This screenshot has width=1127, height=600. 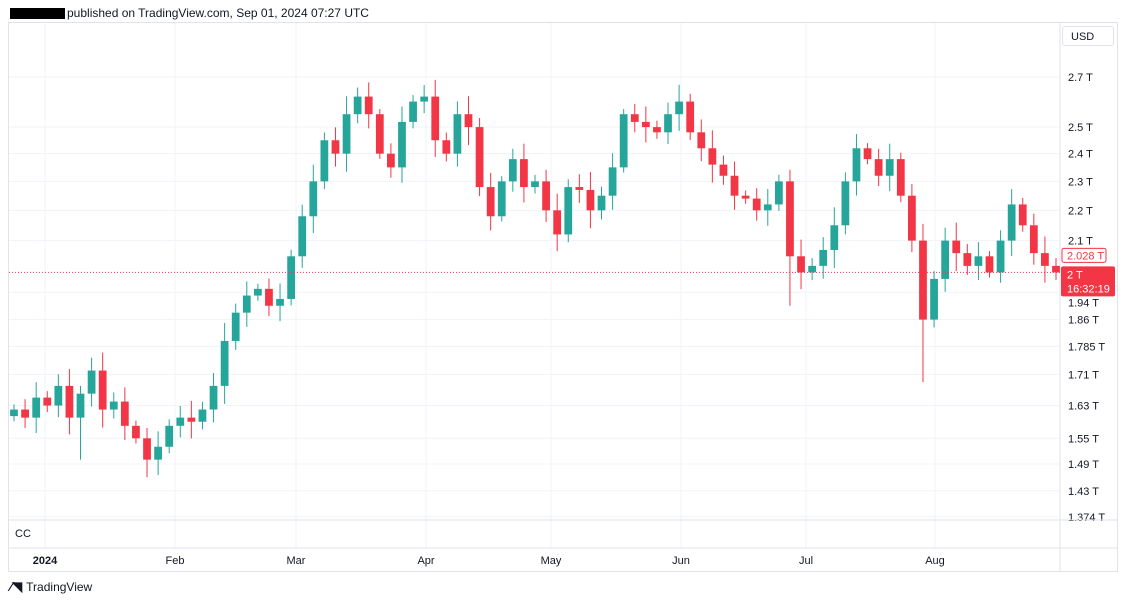 What do you see at coordinates (1075, 275) in the screenshot?
I see `current-price-label: 2 T` at bounding box center [1075, 275].